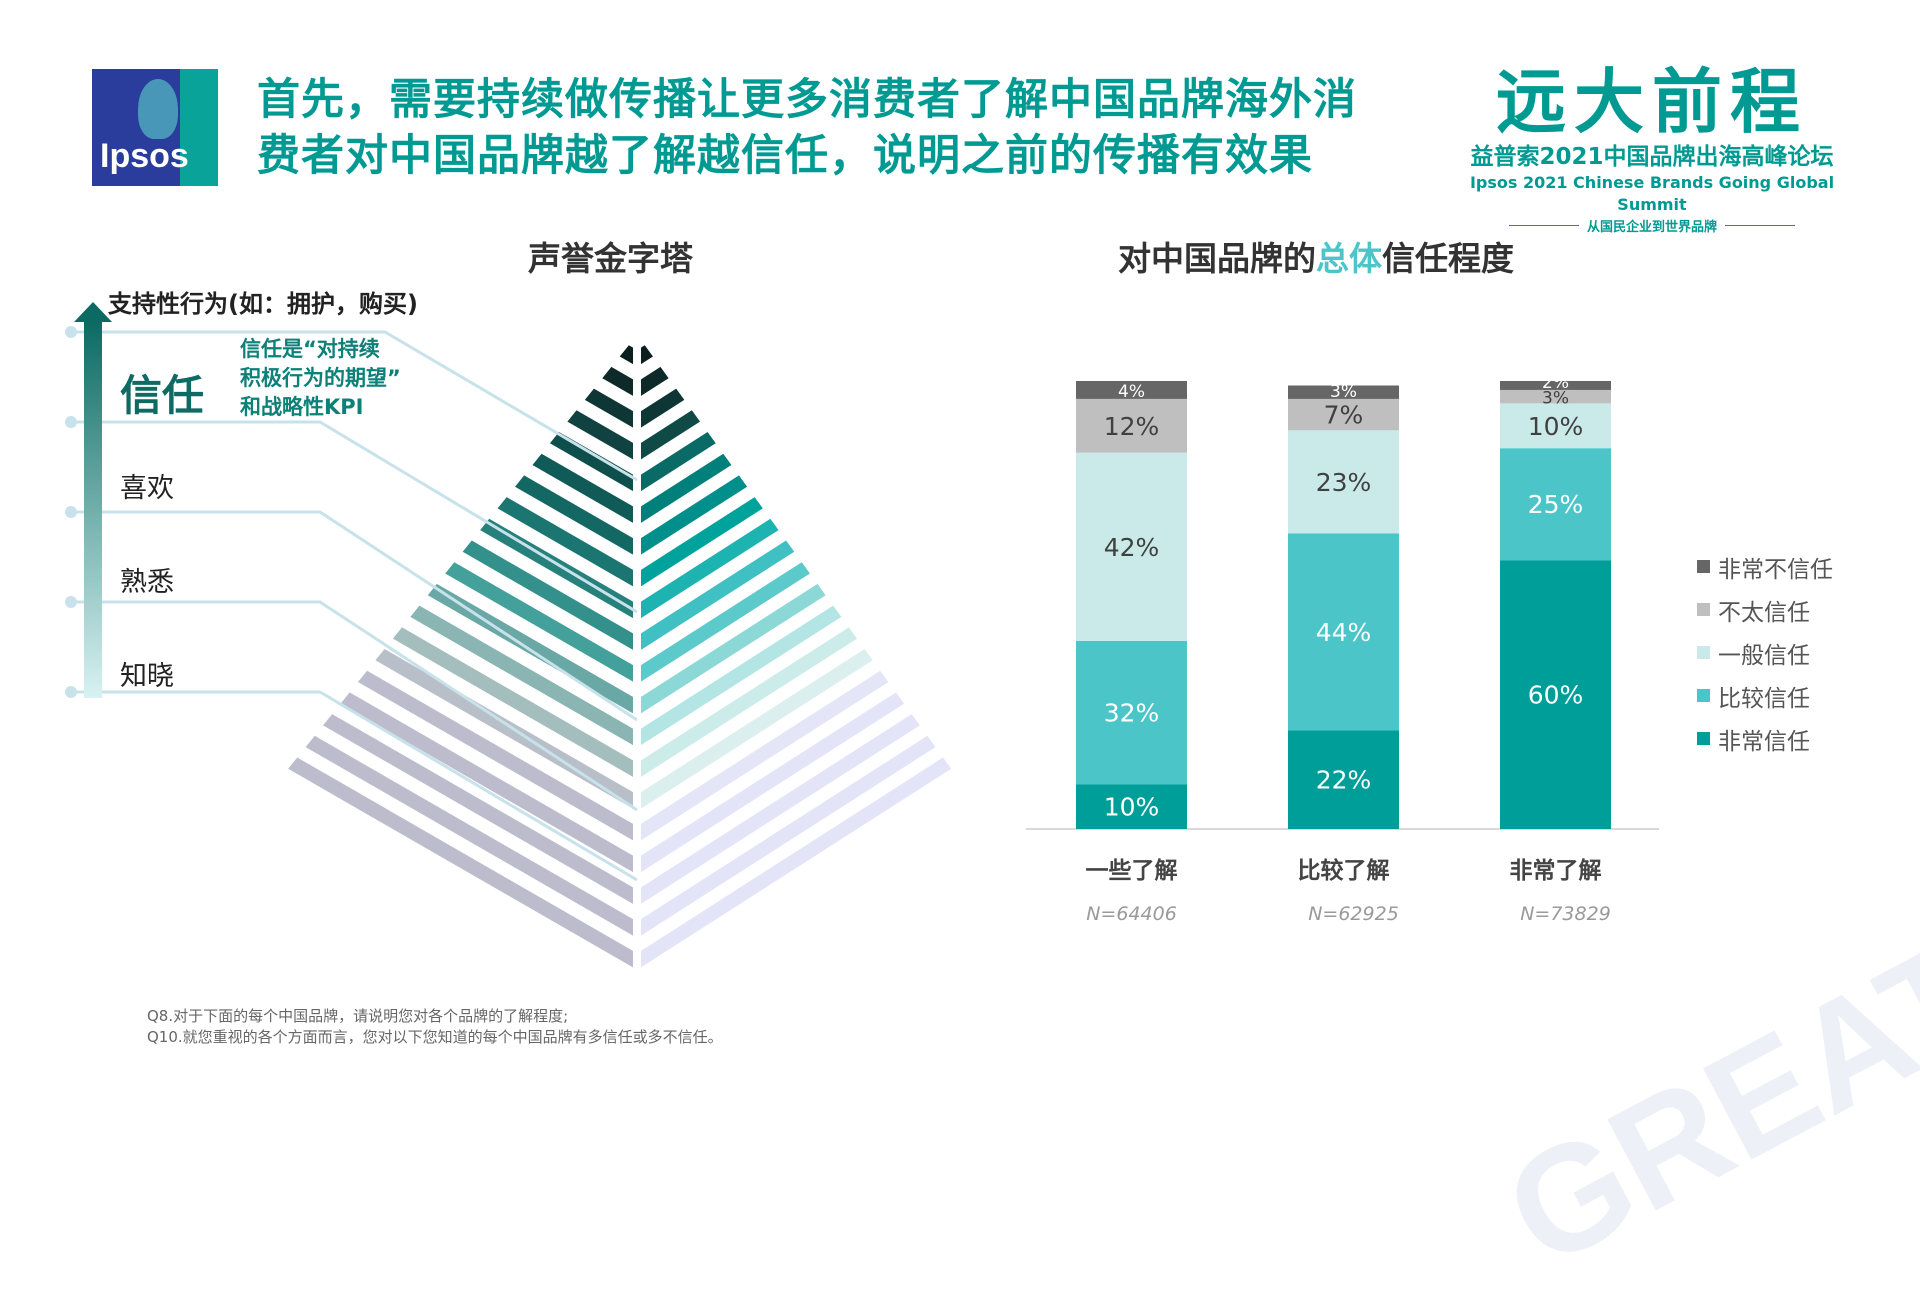  I want to click on sample-size-label: N=62925, so click(1353, 914).